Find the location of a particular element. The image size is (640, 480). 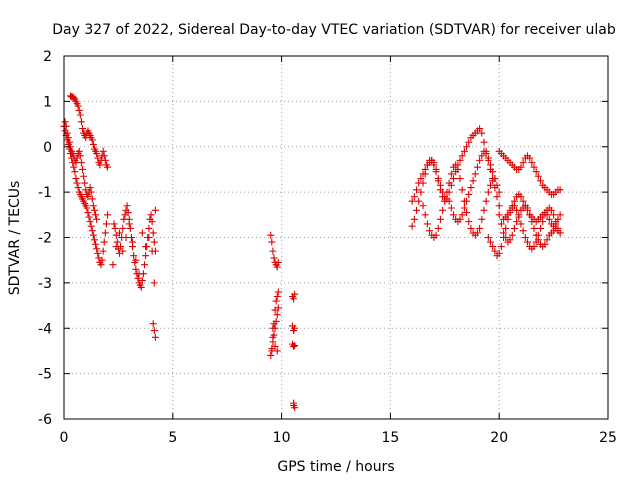

x-tick-label: 5 is located at coordinates (172, 438).